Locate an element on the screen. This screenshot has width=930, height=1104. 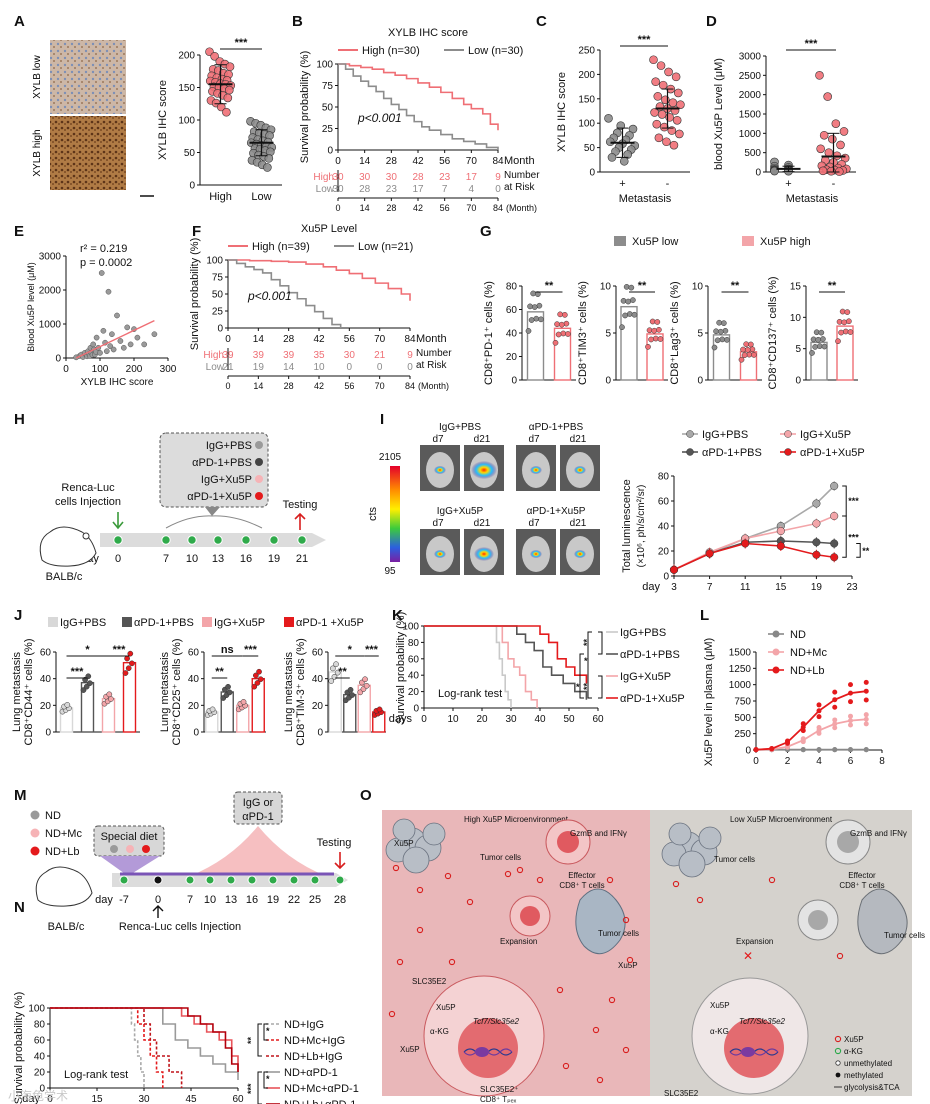
x-tick-label: 11 is located at coordinates (745, 587).